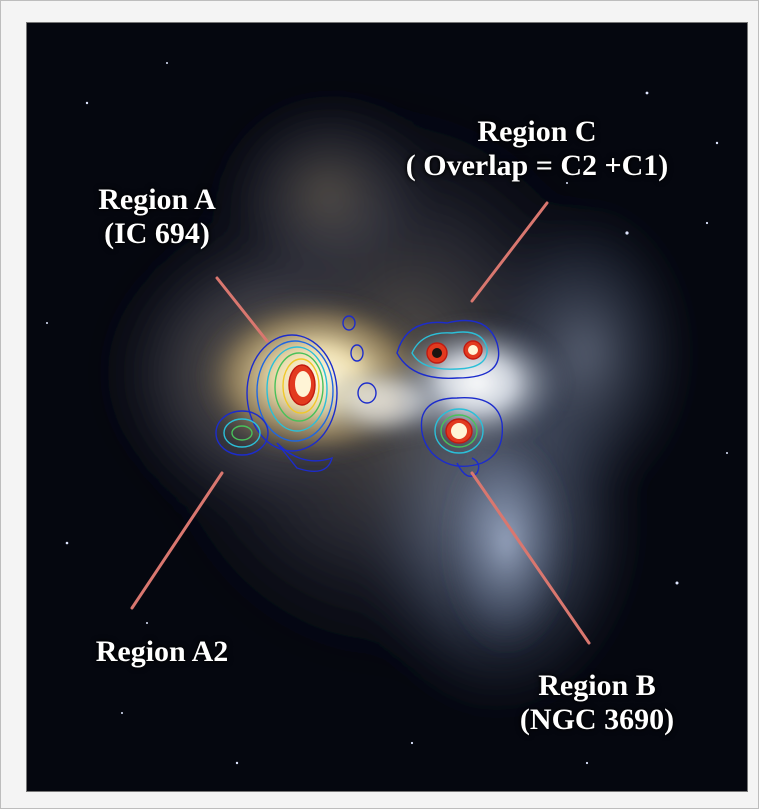 The width and height of the screenshot is (759, 809). I want to click on pointer-line-region-b, so click(530, 558).